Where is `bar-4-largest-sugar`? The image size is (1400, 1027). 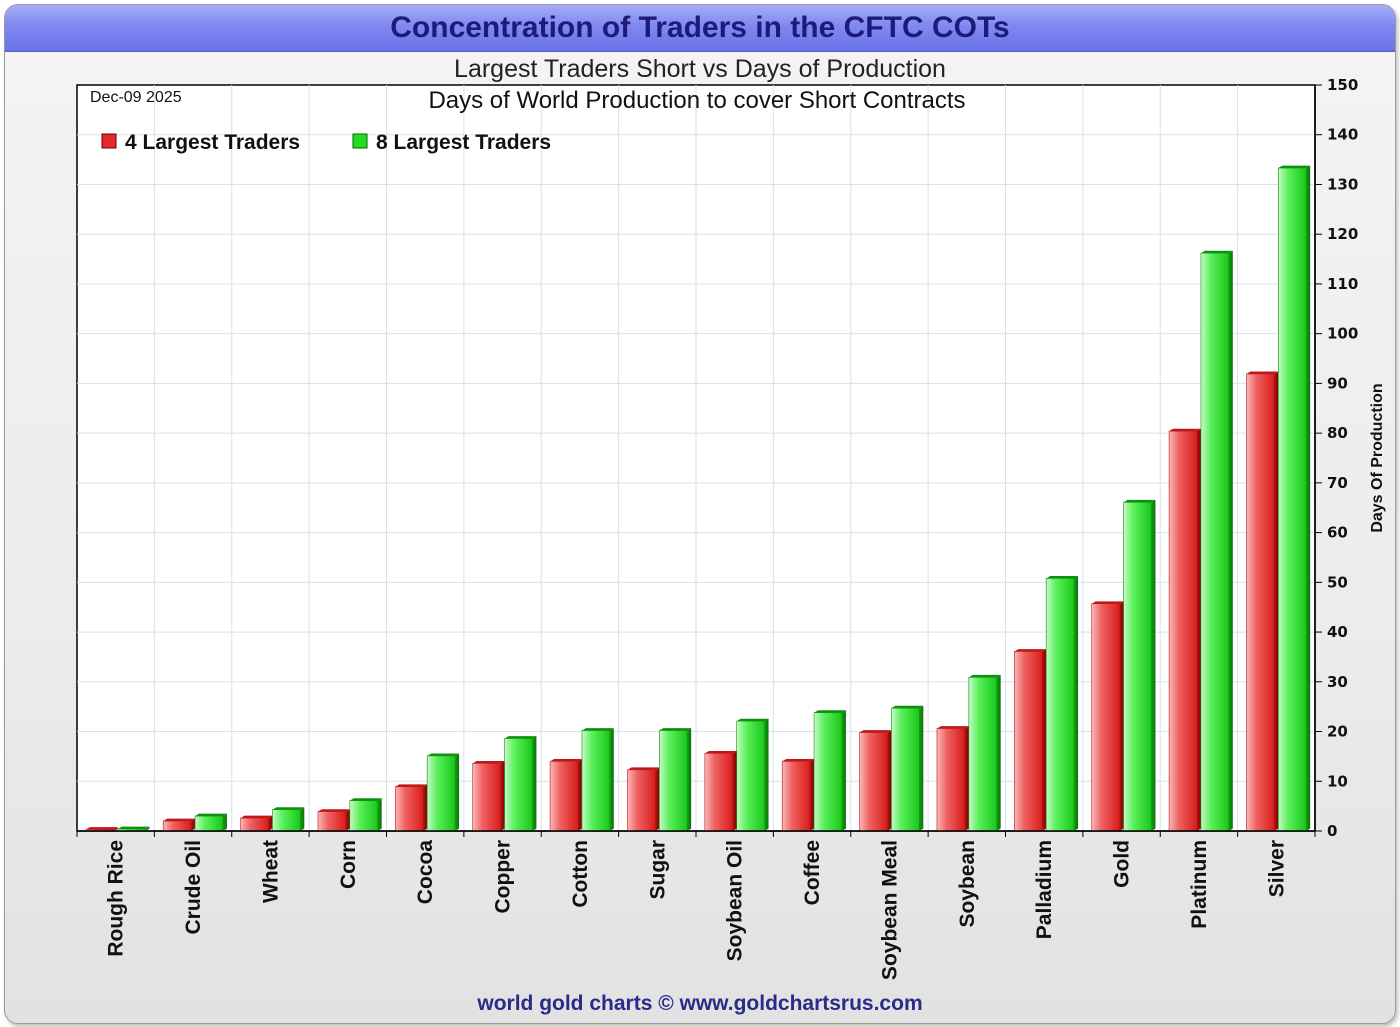 bar-4-largest-sugar is located at coordinates (643, 799).